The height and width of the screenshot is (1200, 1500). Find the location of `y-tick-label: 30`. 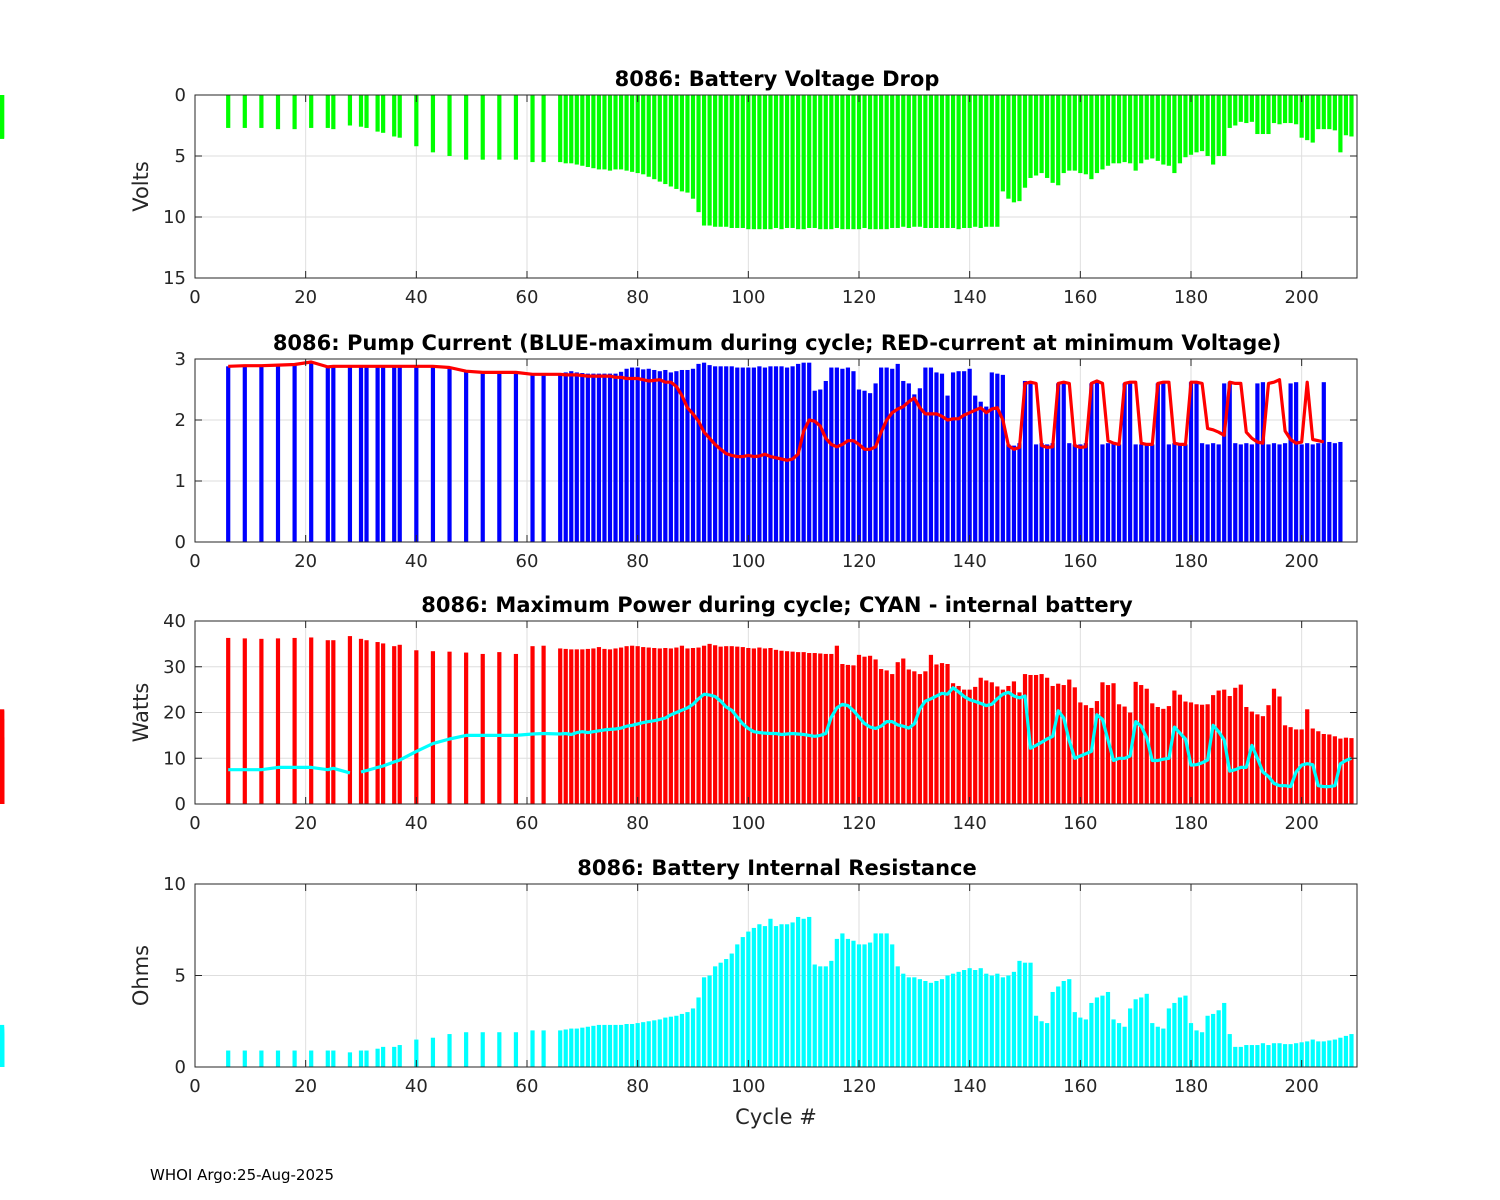

y-tick-label: 30 is located at coordinates (174, 667).